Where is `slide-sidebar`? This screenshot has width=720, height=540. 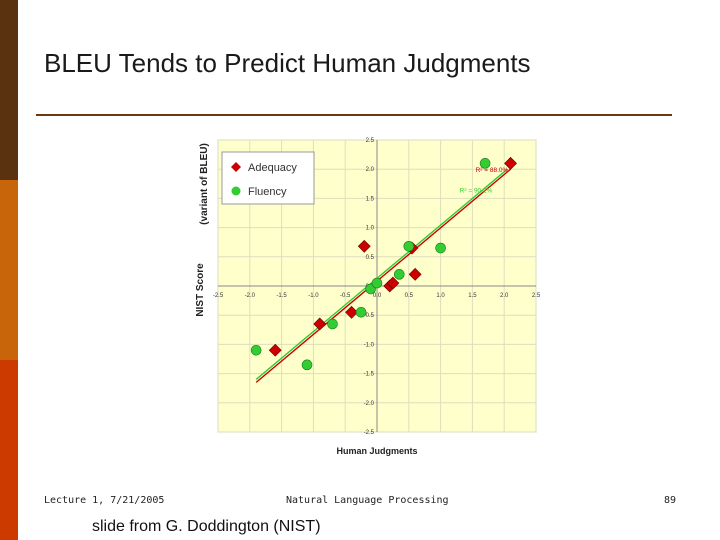
slide-sidebar is located at coordinates (9, 270).